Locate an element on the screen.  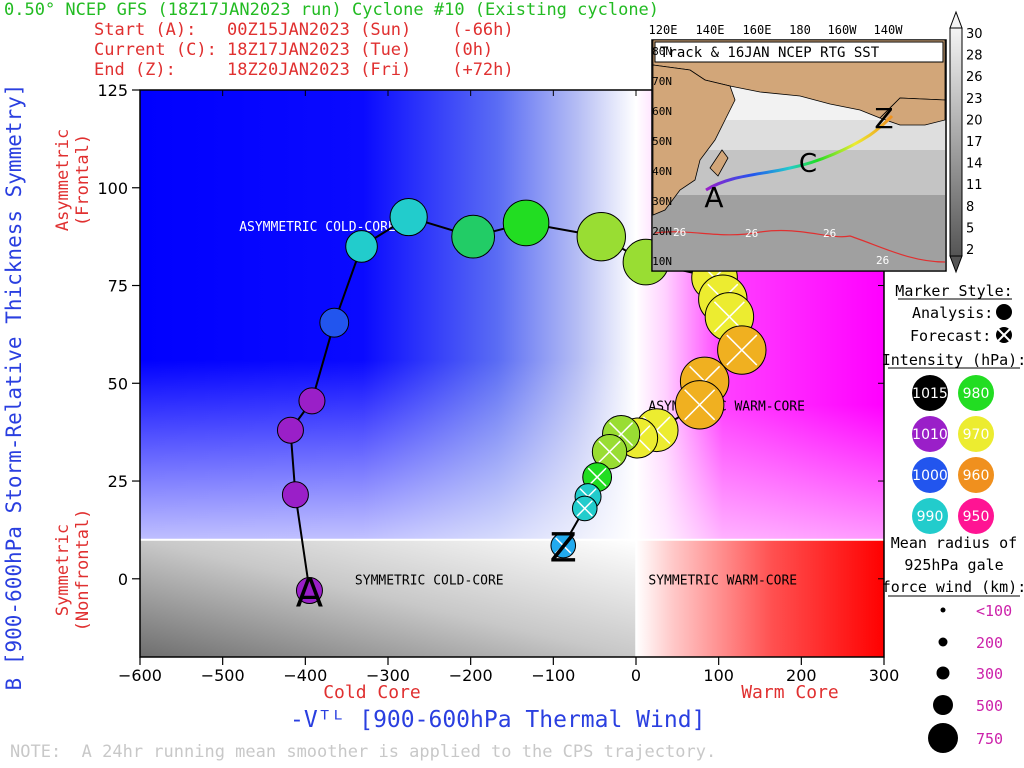
colorbar-label: 23 is located at coordinates (974, 99).